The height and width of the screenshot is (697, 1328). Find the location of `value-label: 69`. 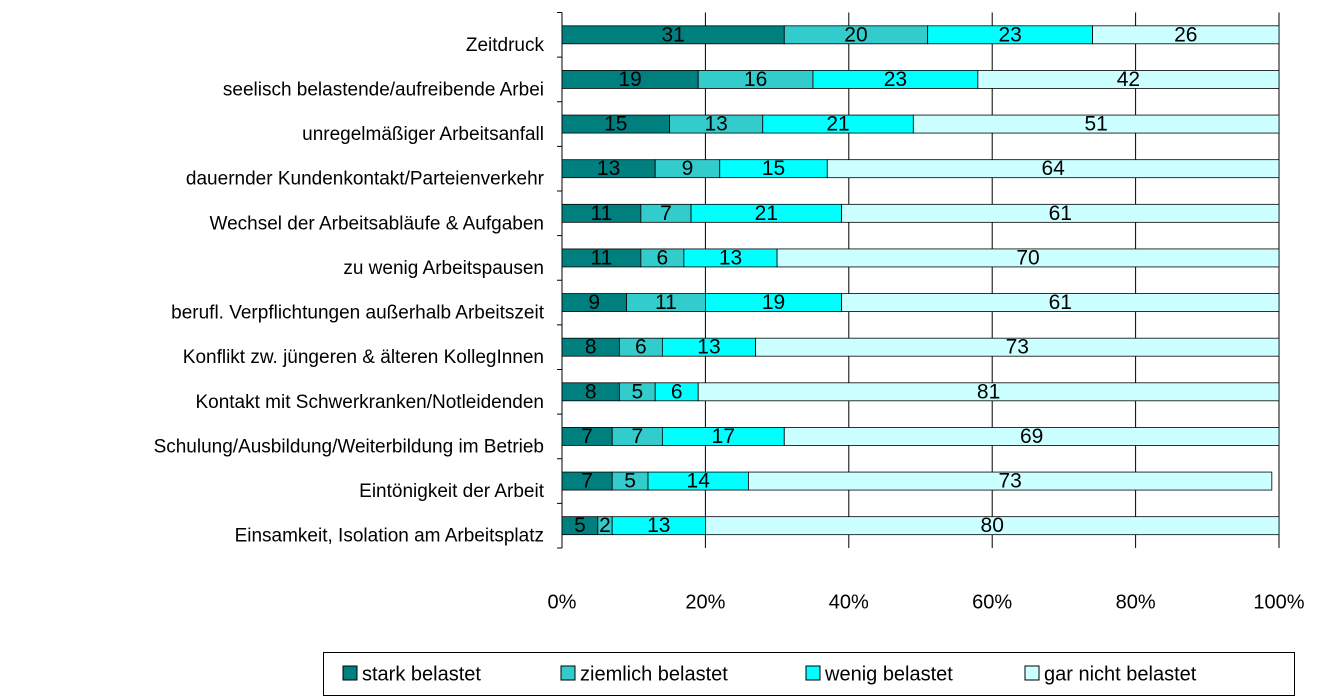

value-label: 69 is located at coordinates (1031, 436).